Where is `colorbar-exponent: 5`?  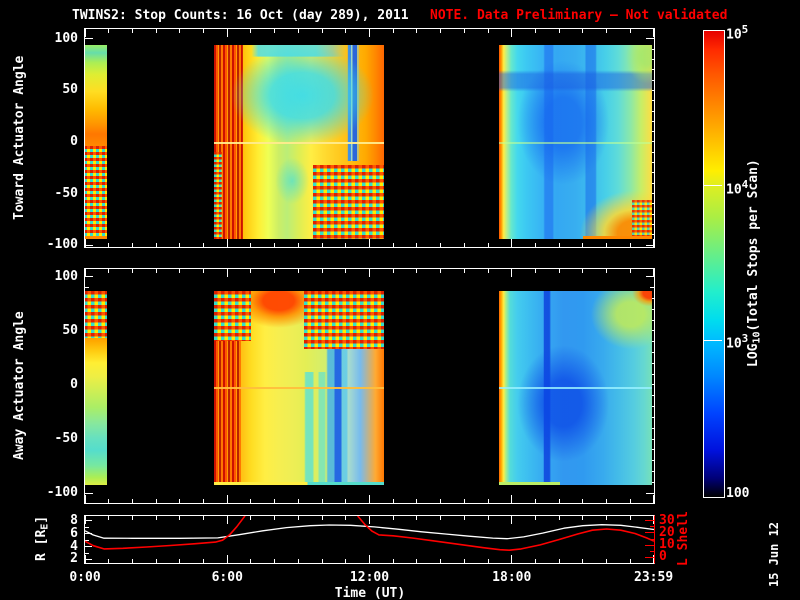
colorbar-exponent: 5 is located at coordinates (745, 29).